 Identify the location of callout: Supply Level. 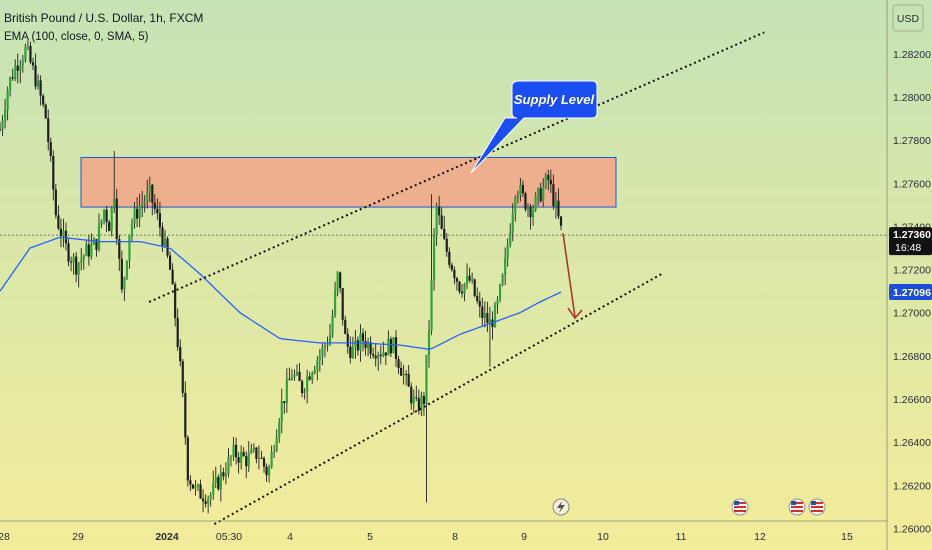
(534, 127).